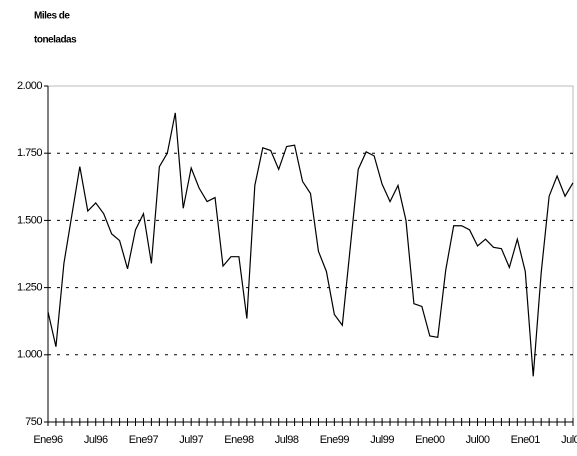  I want to click on y-tick-label: 750, so click(33, 422).